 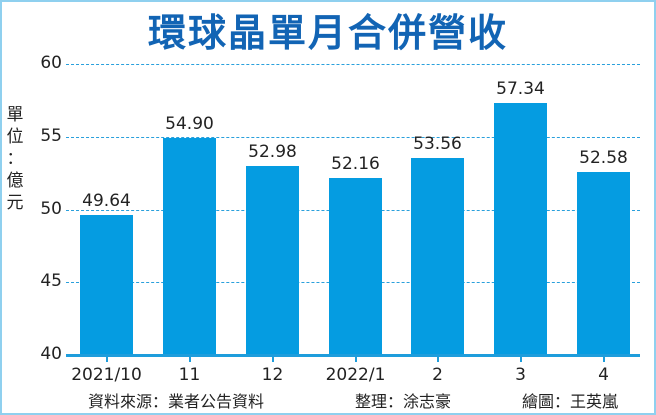 What do you see at coordinates (176, 401) in the screenshot?
I see `footer-source: 資料來源：業者公告資料` at bounding box center [176, 401].